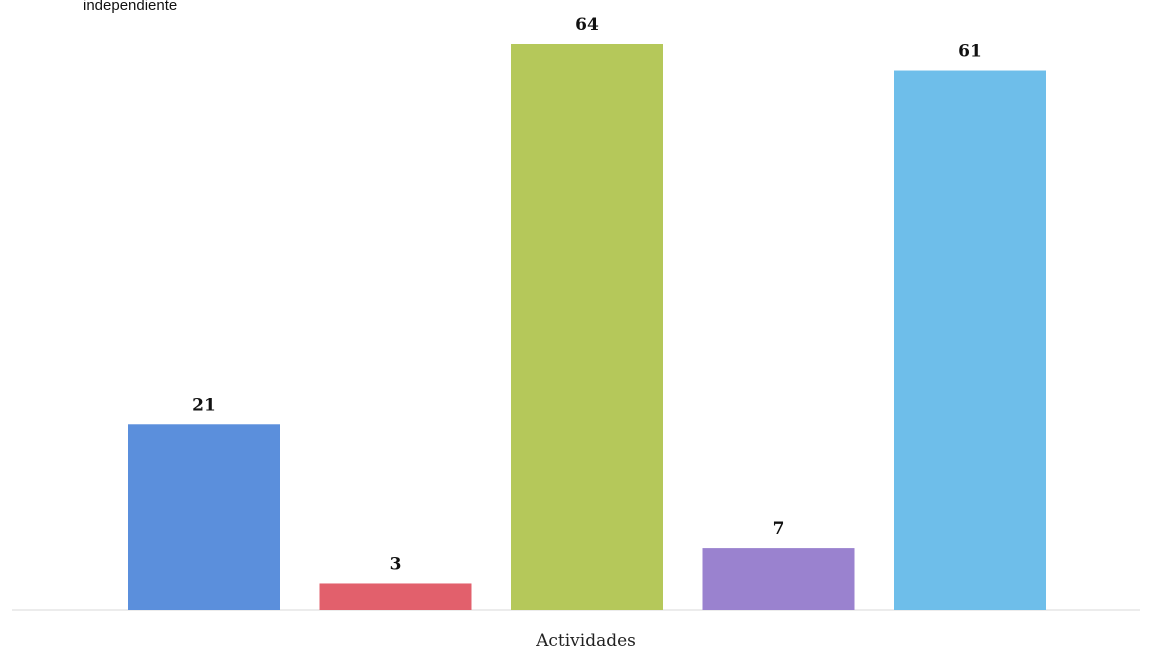 The height and width of the screenshot is (665, 1151). I want to click on data-label-4: 7, so click(779, 529).